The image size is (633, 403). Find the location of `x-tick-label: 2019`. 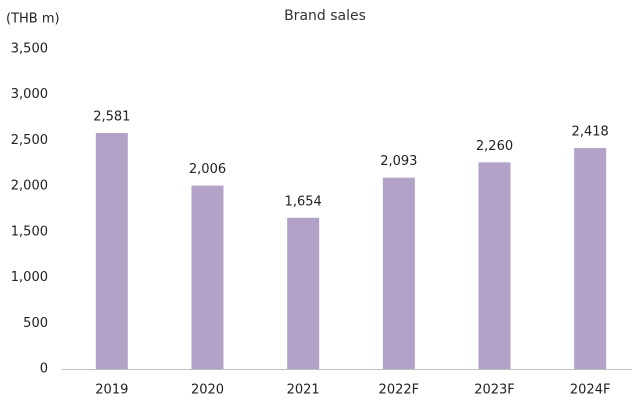

x-tick-label: 2019 is located at coordinates (111, 390).